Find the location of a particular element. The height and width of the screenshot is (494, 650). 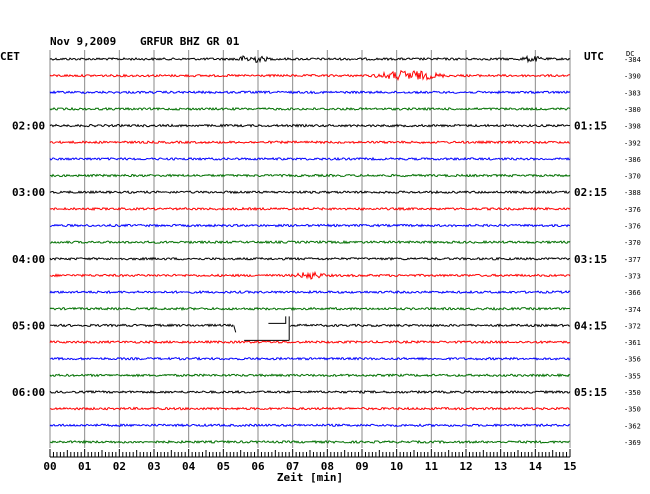

x-tick-label: 04 is located at coordinates (189, 466).